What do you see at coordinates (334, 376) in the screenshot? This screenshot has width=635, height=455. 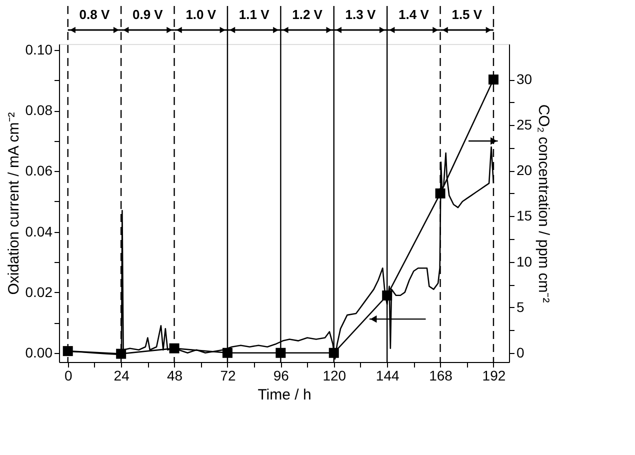 I see `x-tick-label: 120` at bounding box center [334, 376].